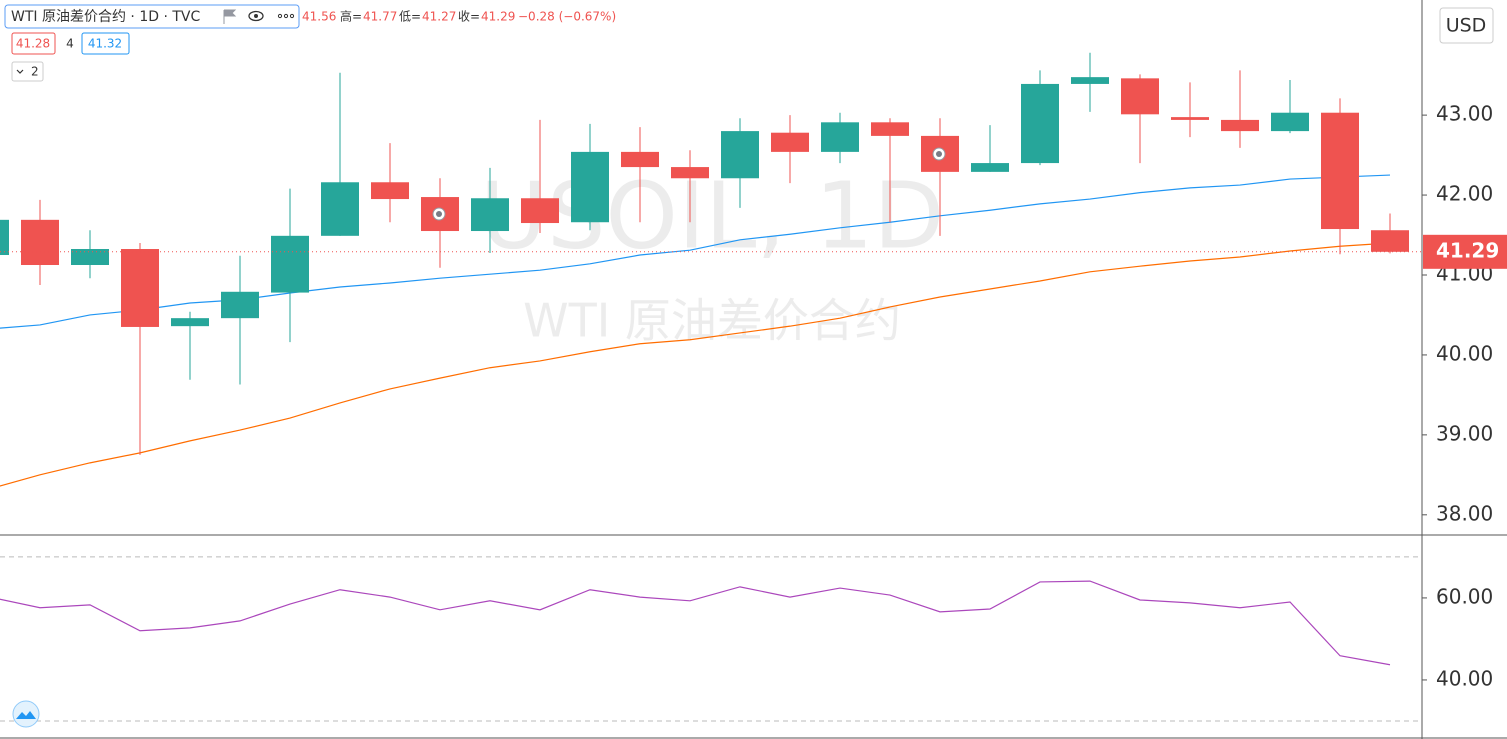  Describe the element at coordinates (351, 16) in the screenshot. I see `high-label: 高=` at that location.